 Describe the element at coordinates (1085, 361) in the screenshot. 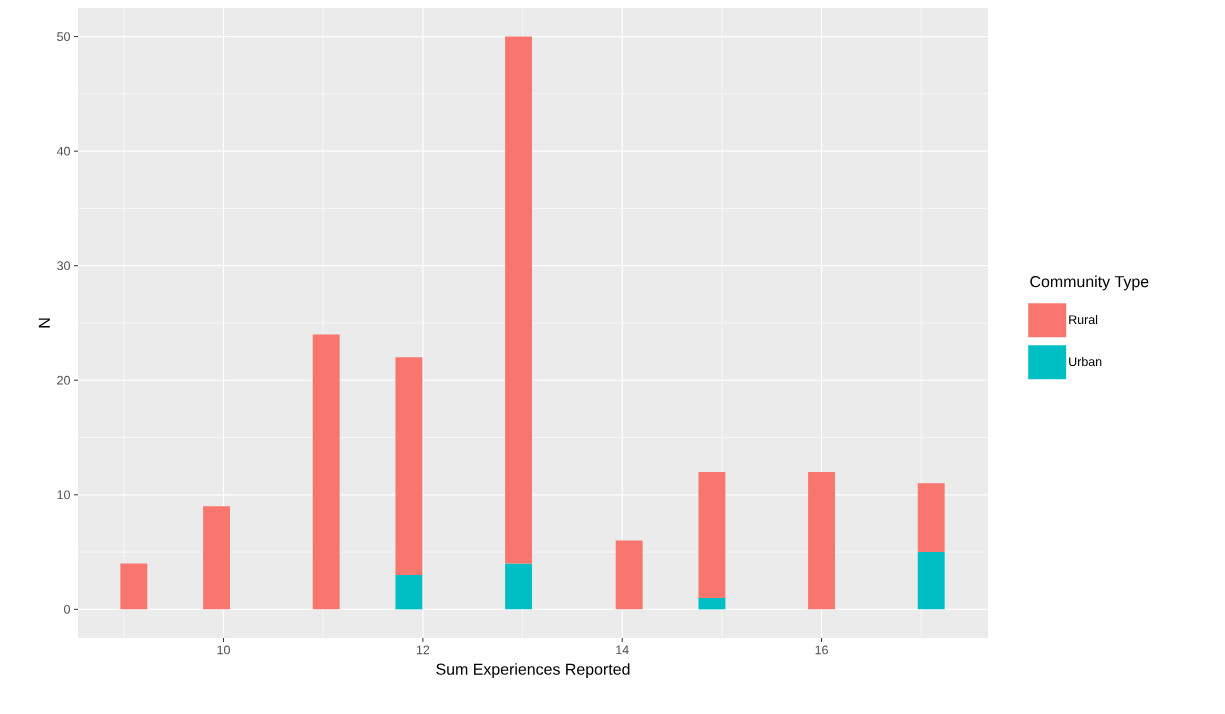

I see `text: Urban` at that location.